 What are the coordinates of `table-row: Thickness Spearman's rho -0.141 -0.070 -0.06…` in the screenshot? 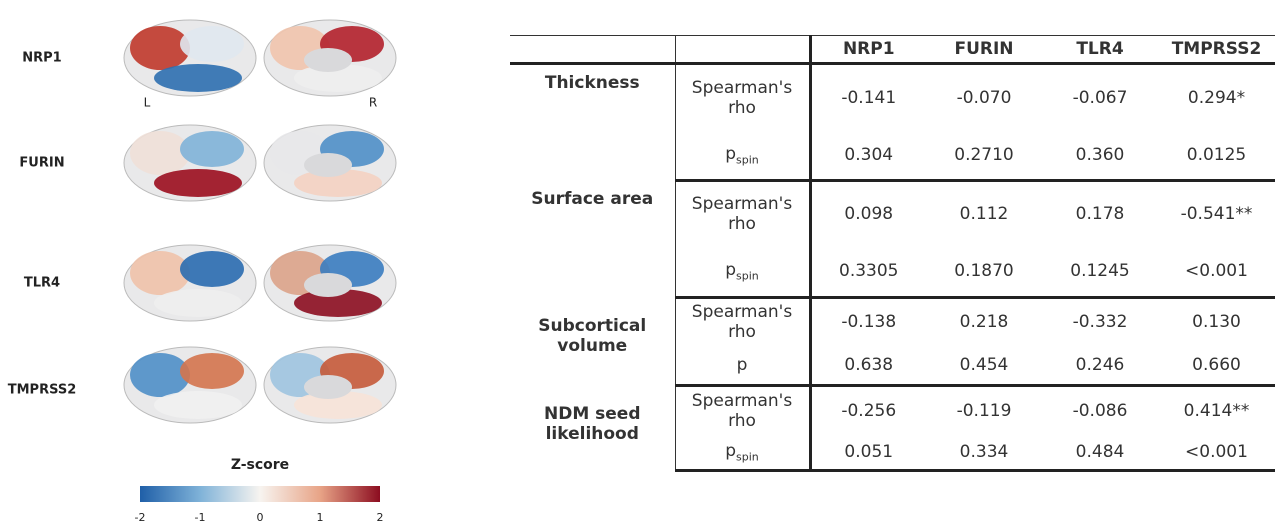 It's located at (892, 122).